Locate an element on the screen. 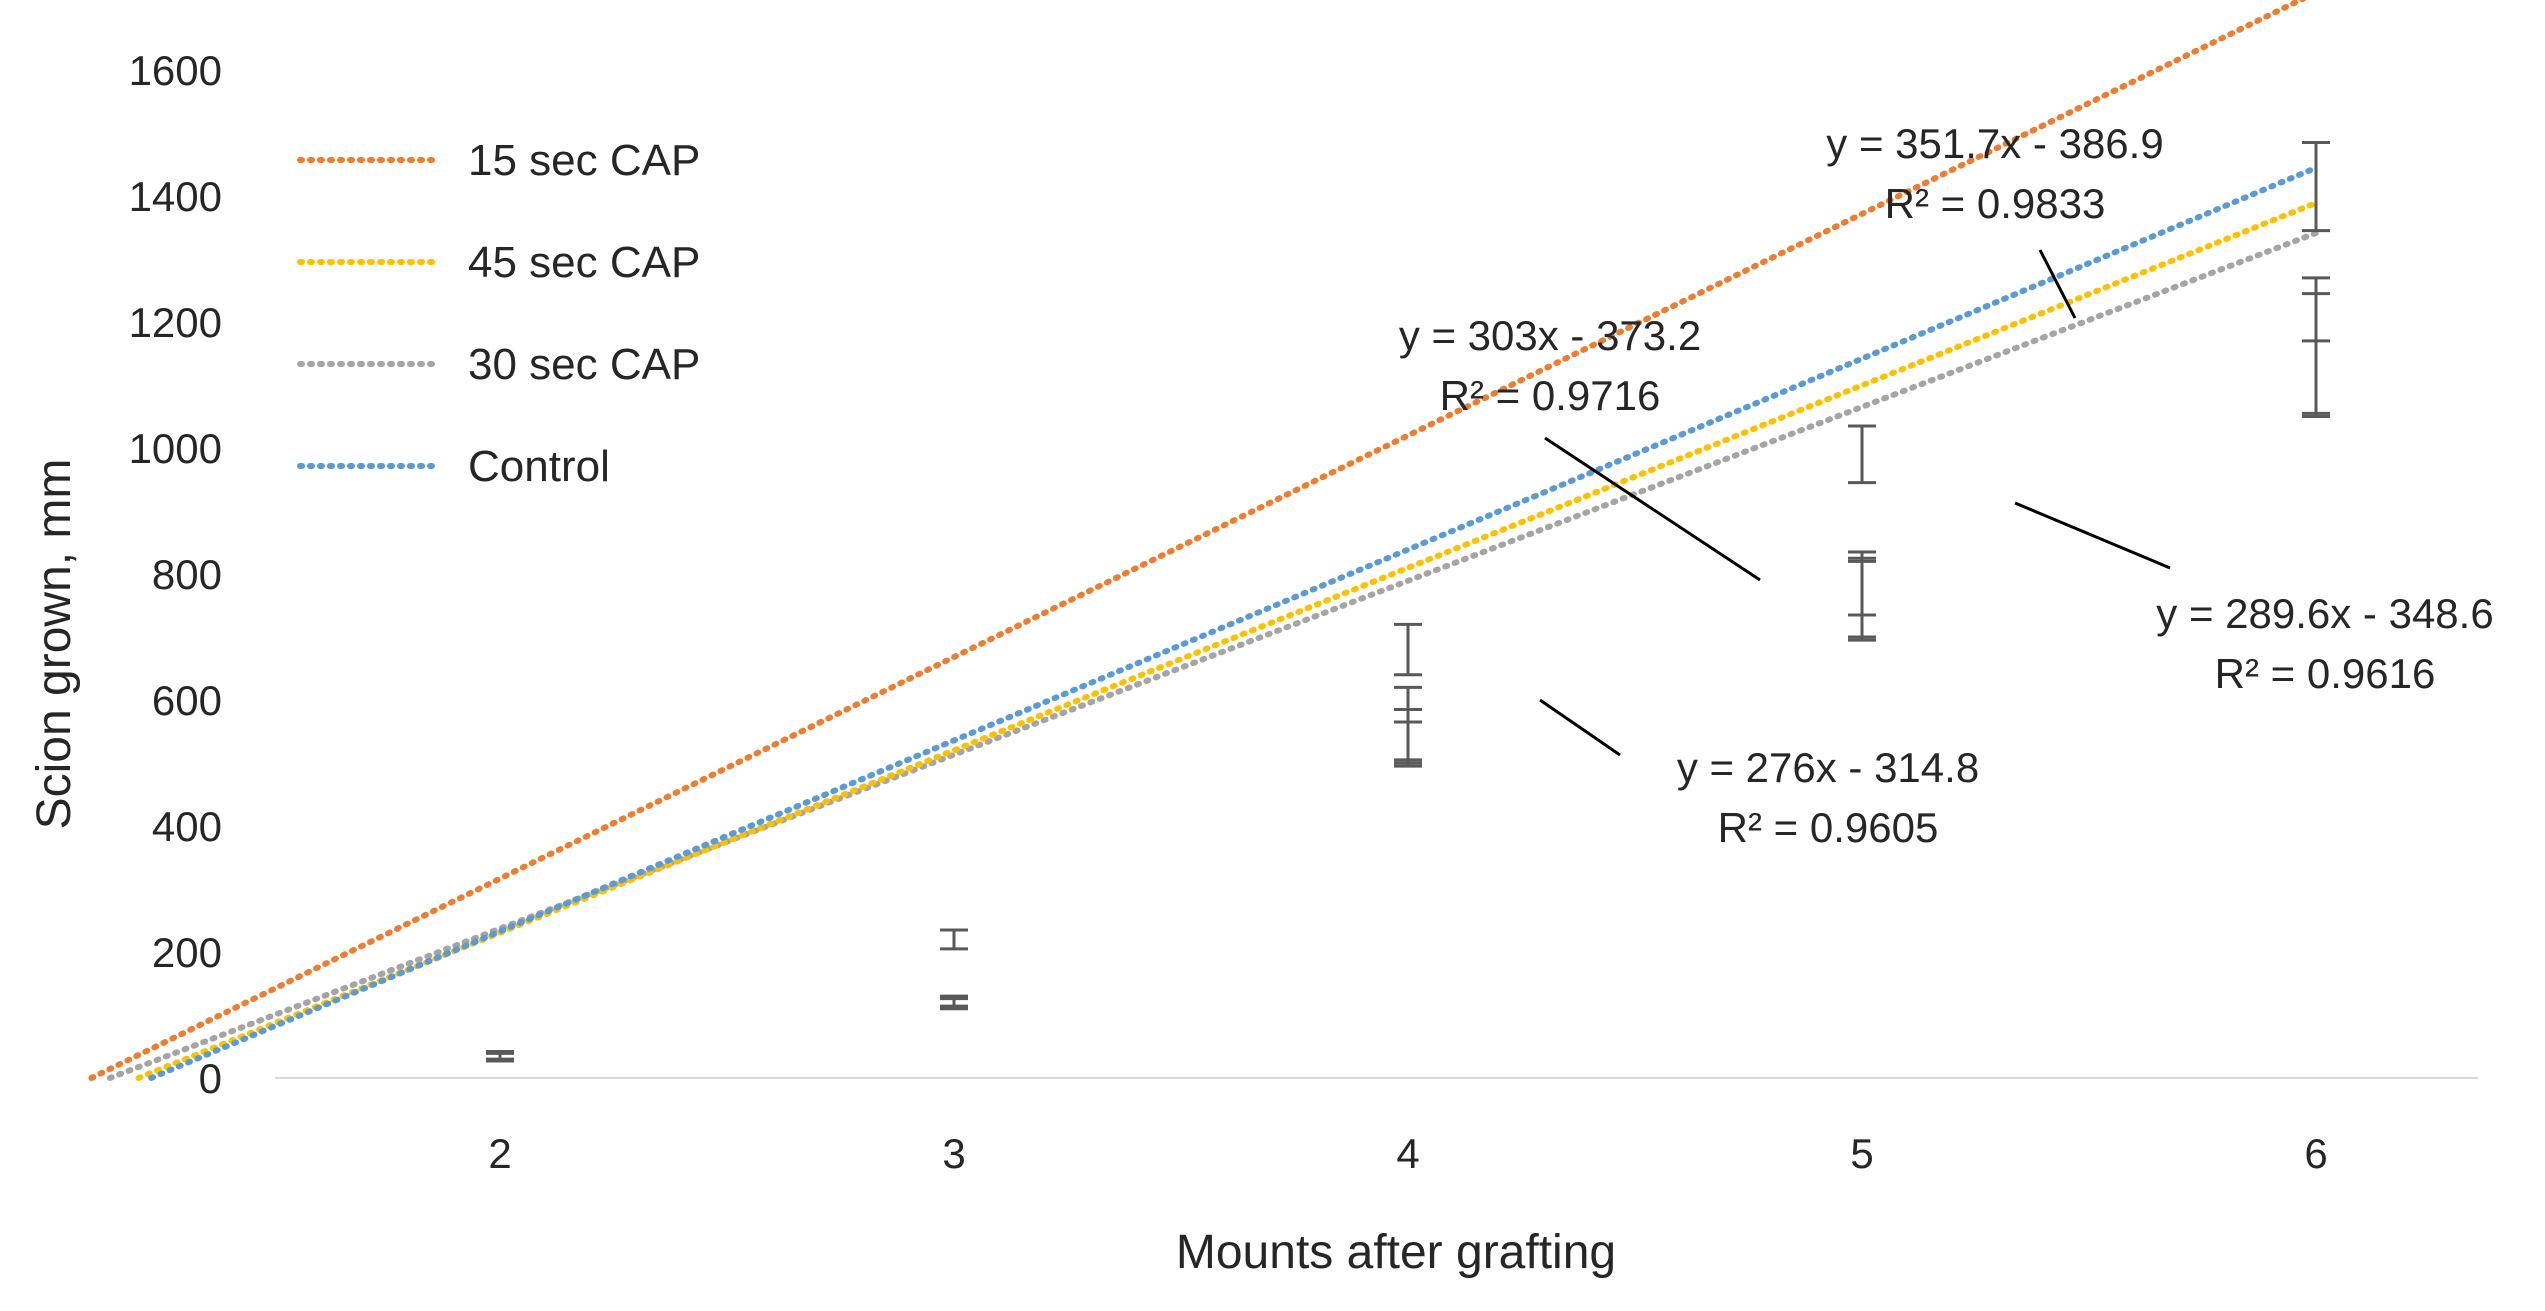 This screenshot has width=2545, height=1311. y-tick-label: 1400 is located at coordinates (175, 196).